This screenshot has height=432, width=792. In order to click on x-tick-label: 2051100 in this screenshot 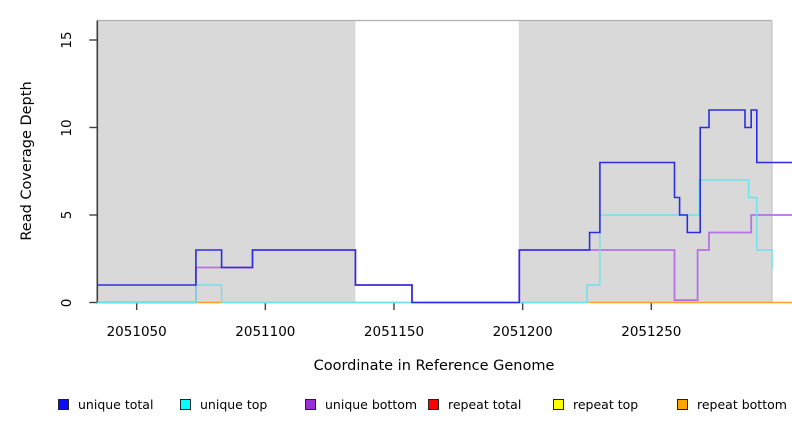, I will do `click(265, 332)`.